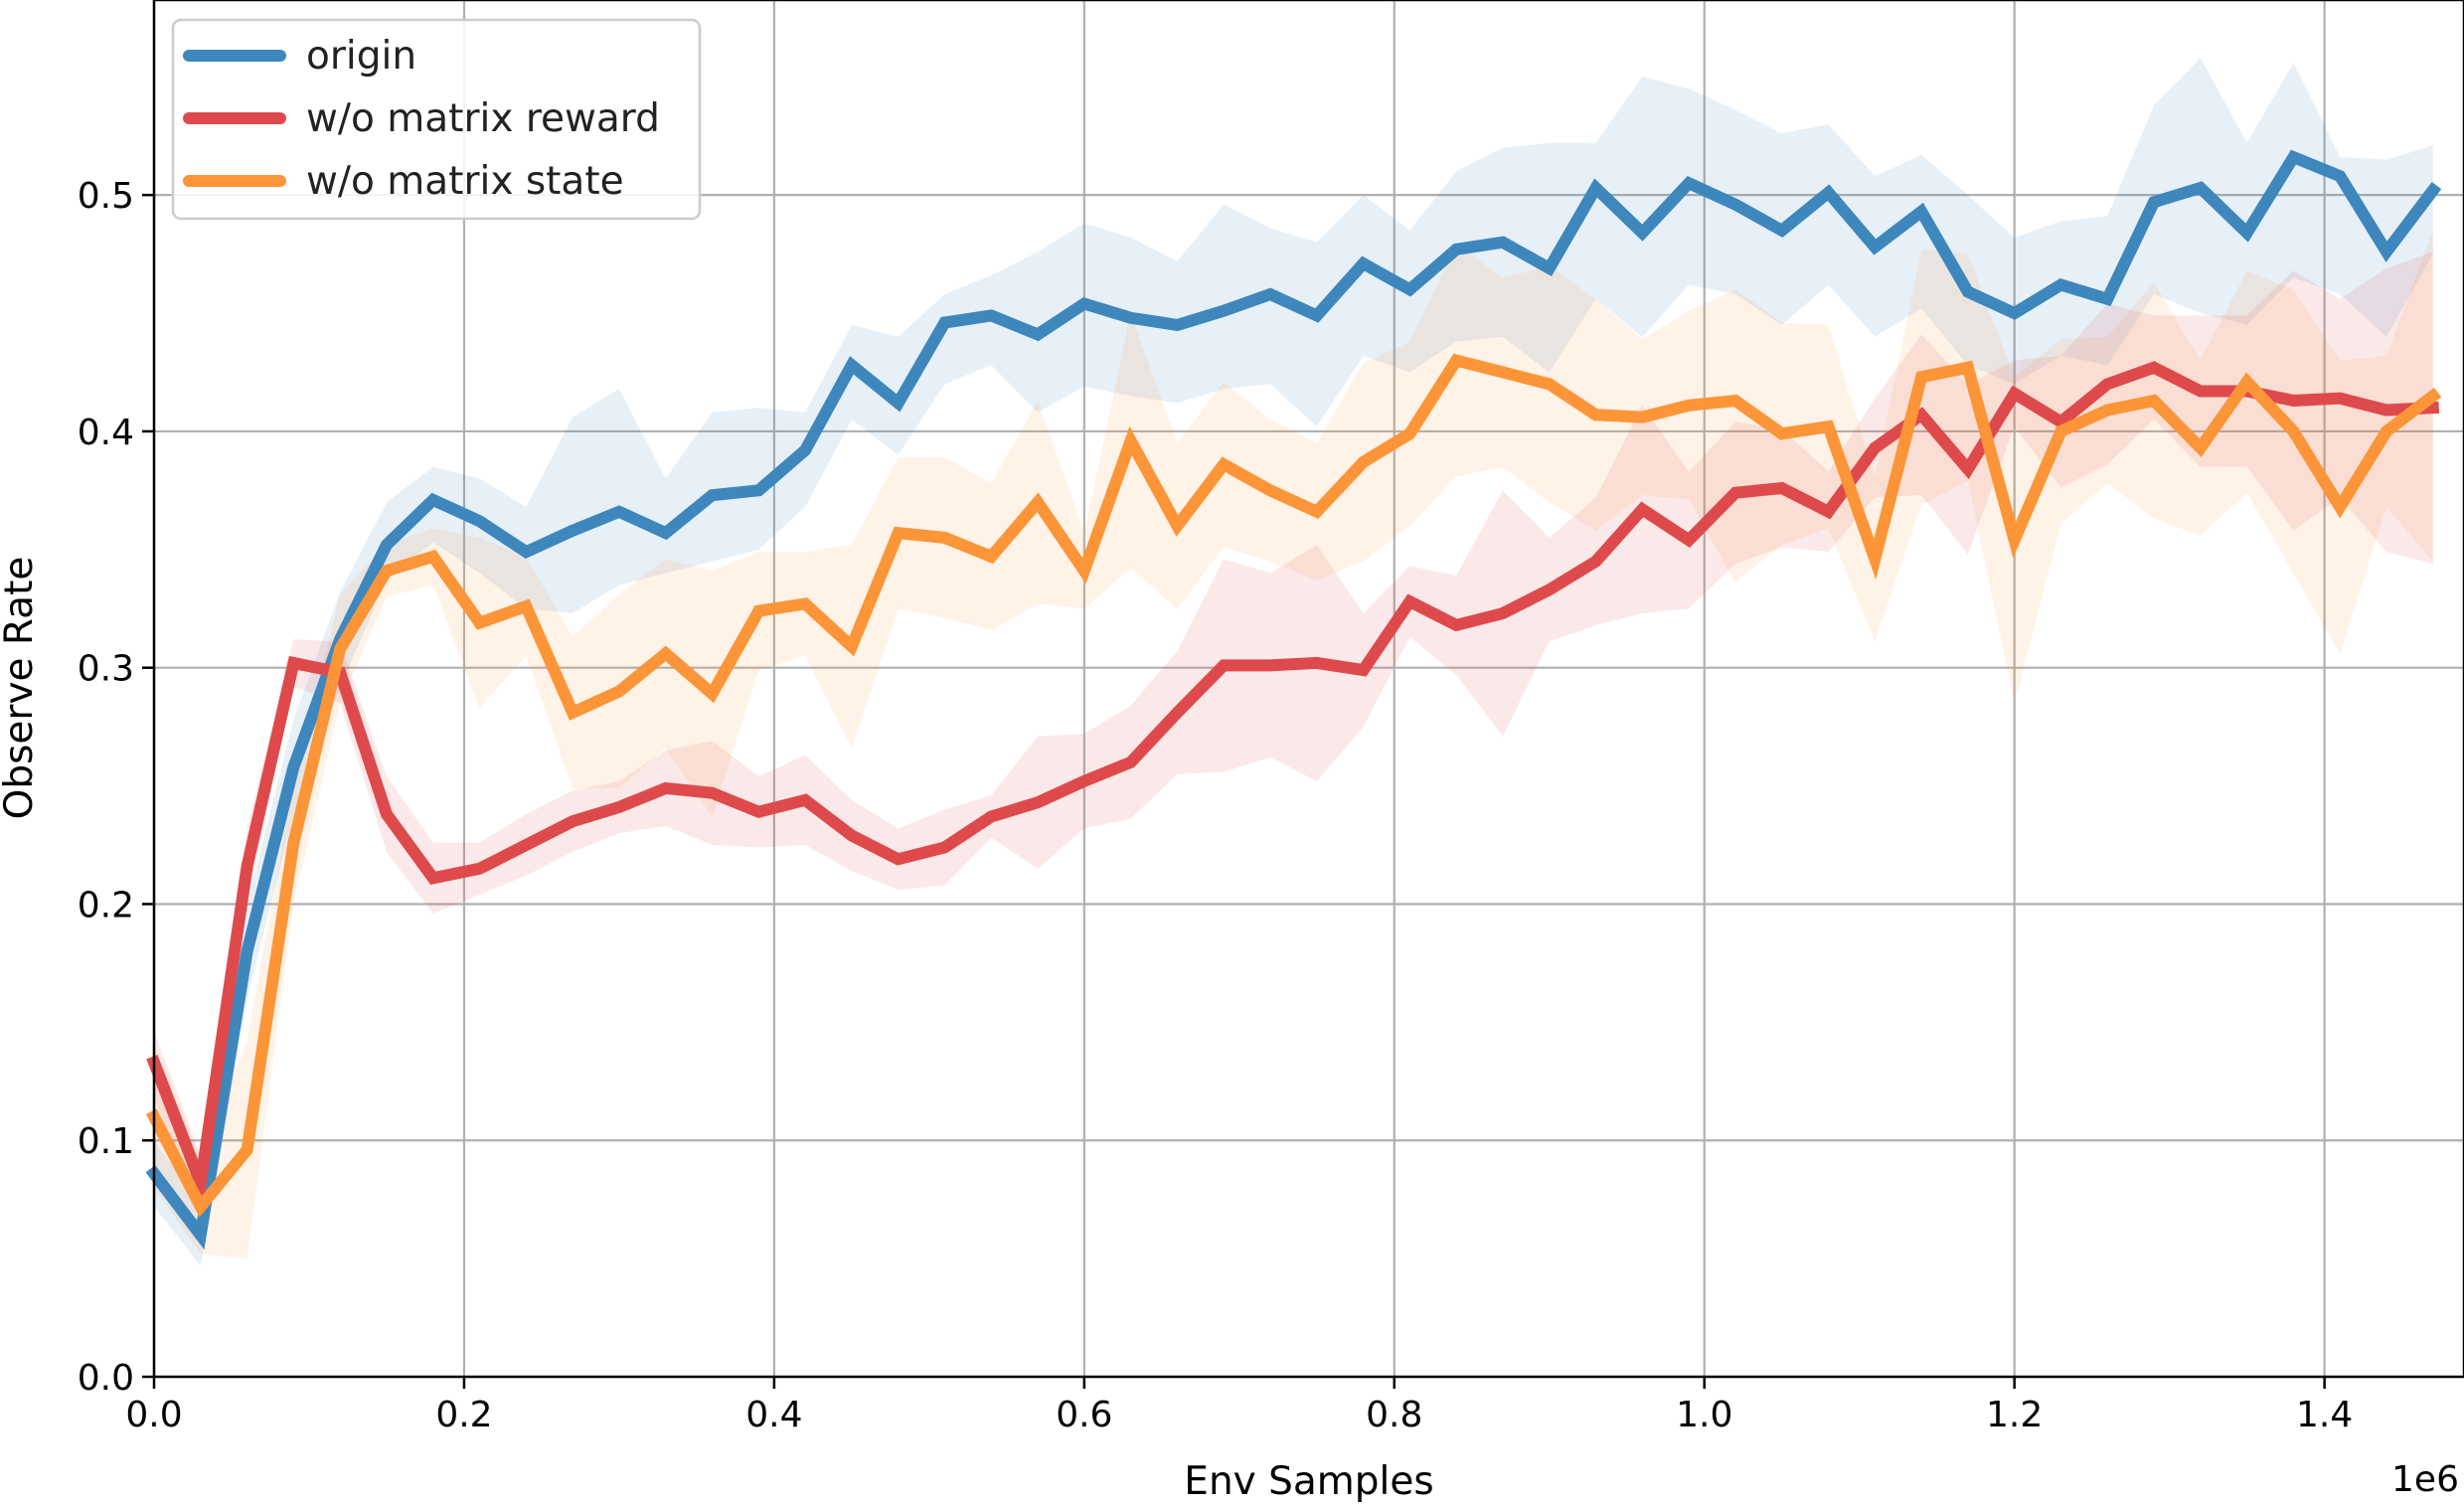 The width and height of the screenshot is (2464, 1506). What do you see at coordinates (154, 1415) in the screenshot?
I see `x-tick-label: 0.0` at bounding box center [154, 1415].